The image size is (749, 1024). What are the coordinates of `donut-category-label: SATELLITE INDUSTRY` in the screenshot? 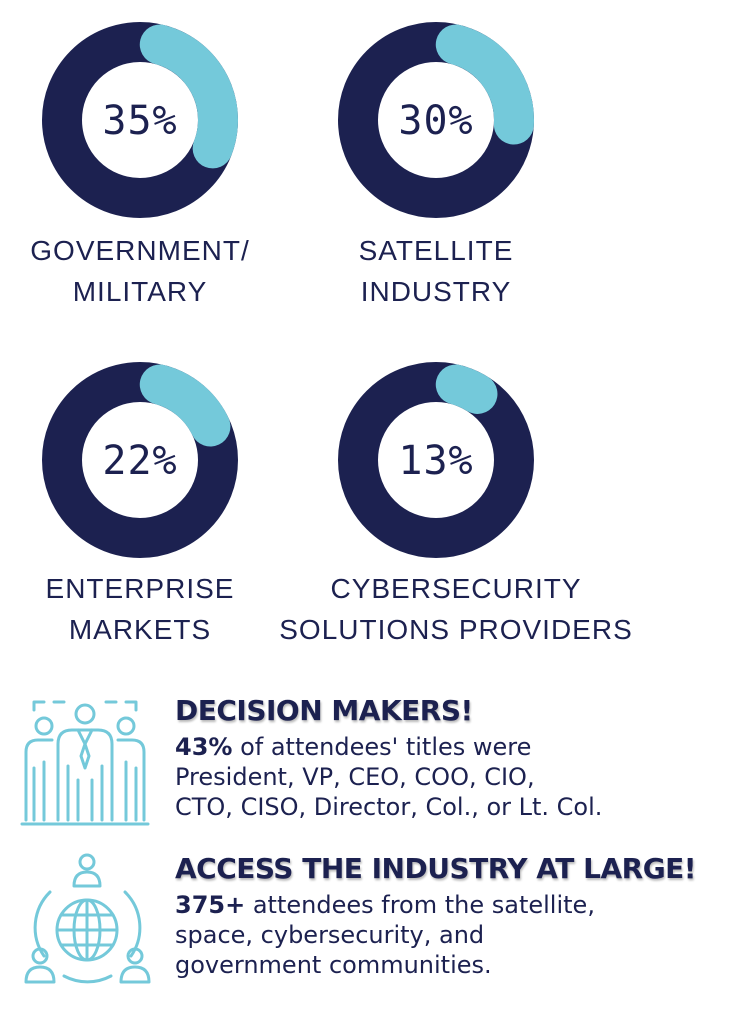 It's located at (436, 271).